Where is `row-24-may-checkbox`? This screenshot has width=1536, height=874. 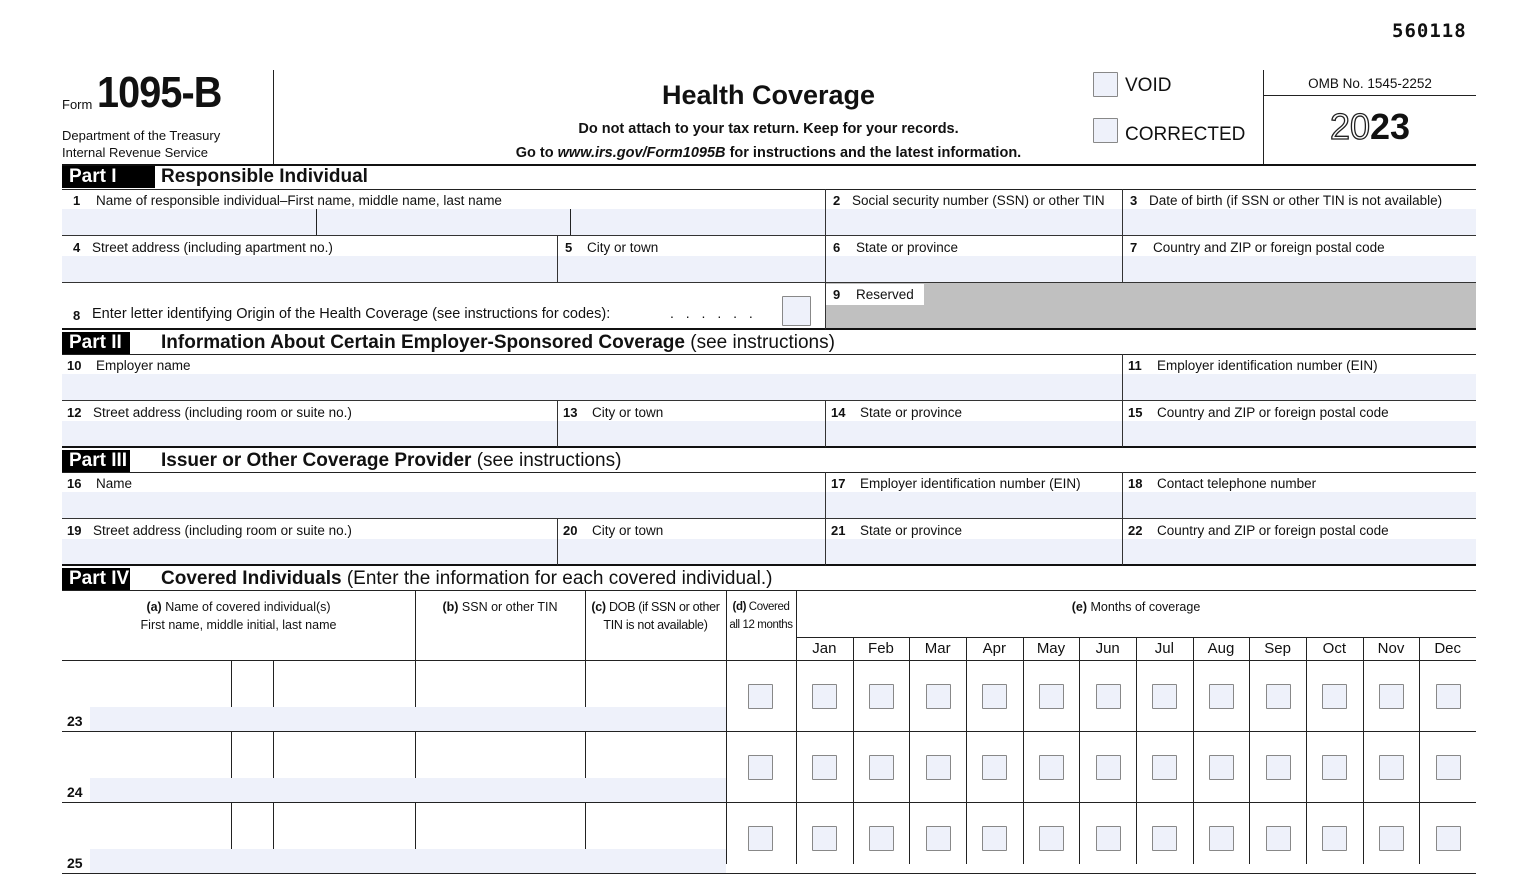
row-24-may-checkbox is located at coordinates (1051, 767).